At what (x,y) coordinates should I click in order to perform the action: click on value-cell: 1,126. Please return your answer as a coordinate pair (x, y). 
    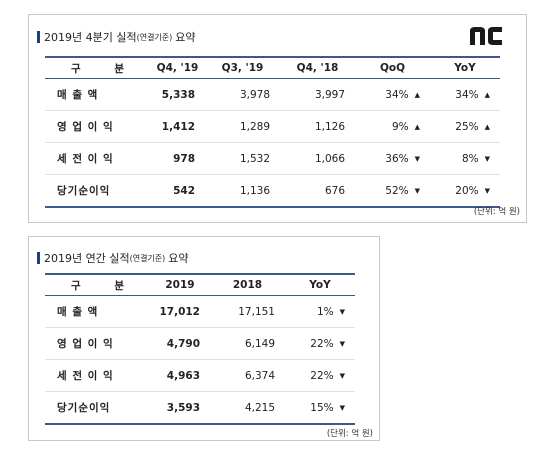
    Looking at the image, I should click on (317, 126).